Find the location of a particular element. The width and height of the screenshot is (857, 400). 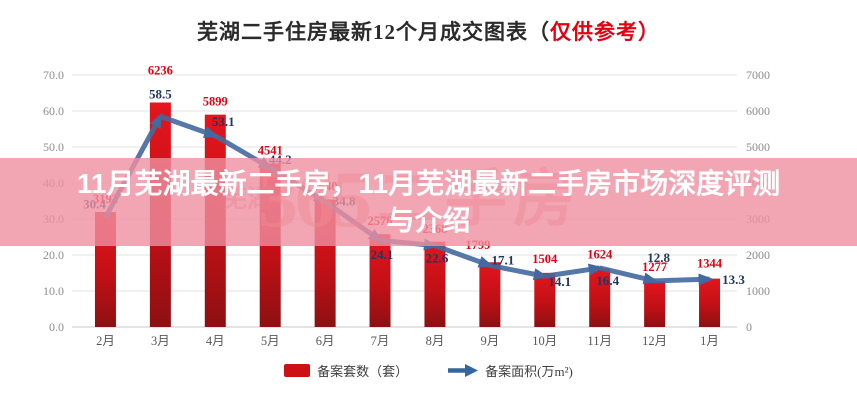

line-value-label: 16.4 is located at coordinates (607, 280).